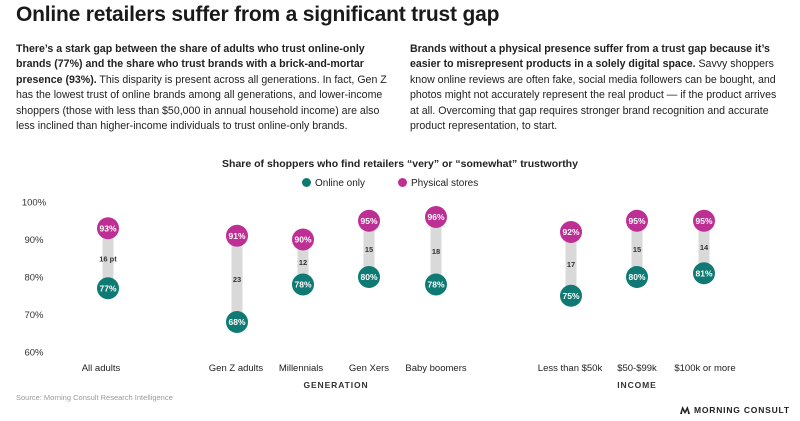 The width and height of the screenshot is (800, 421). Describe the element at coordinates (101, 368) in the screenshot. I see `x-category-label: All adults` at that location.